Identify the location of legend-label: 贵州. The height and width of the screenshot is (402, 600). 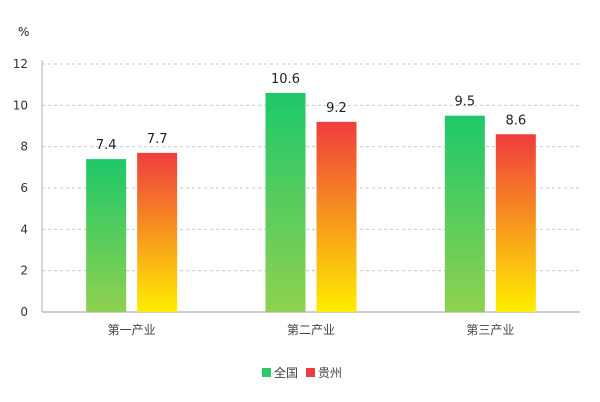
(330, 373).